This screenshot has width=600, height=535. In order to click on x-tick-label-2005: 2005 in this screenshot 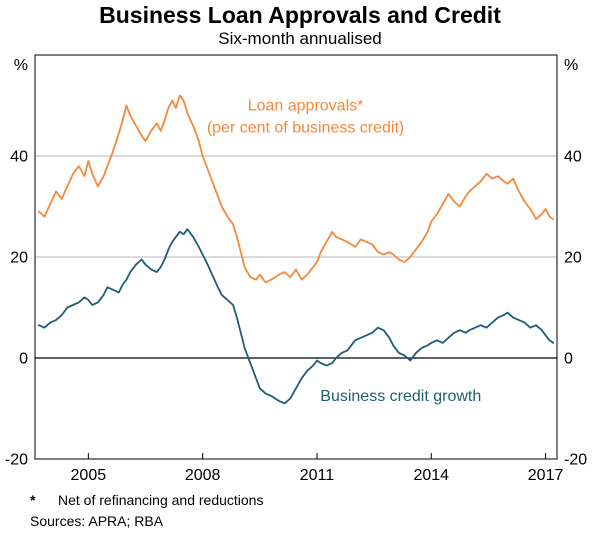, I will do `click(89, 475)`.